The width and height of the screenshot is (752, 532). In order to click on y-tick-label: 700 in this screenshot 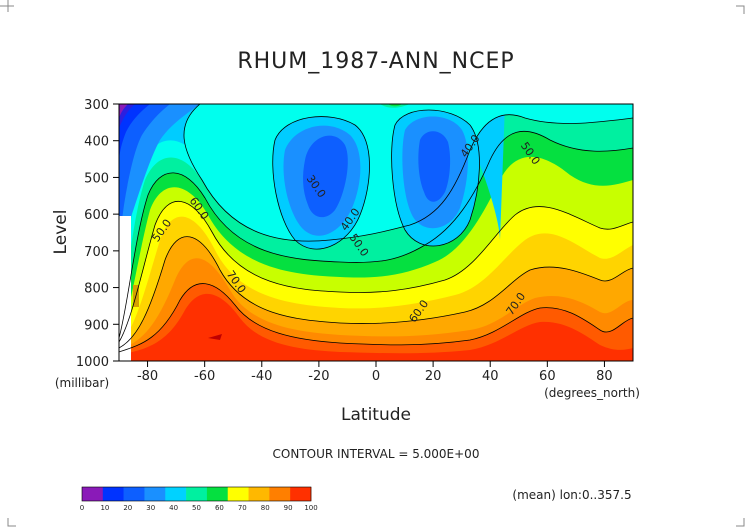, I will do `click(96, 252)`.